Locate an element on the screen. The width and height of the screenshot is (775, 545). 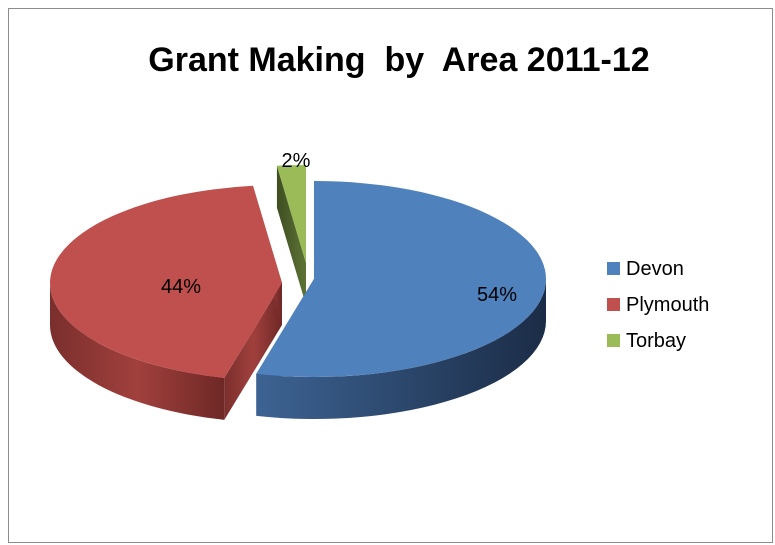
data-label-torbay: 2% is located at coordinates (296, 161).